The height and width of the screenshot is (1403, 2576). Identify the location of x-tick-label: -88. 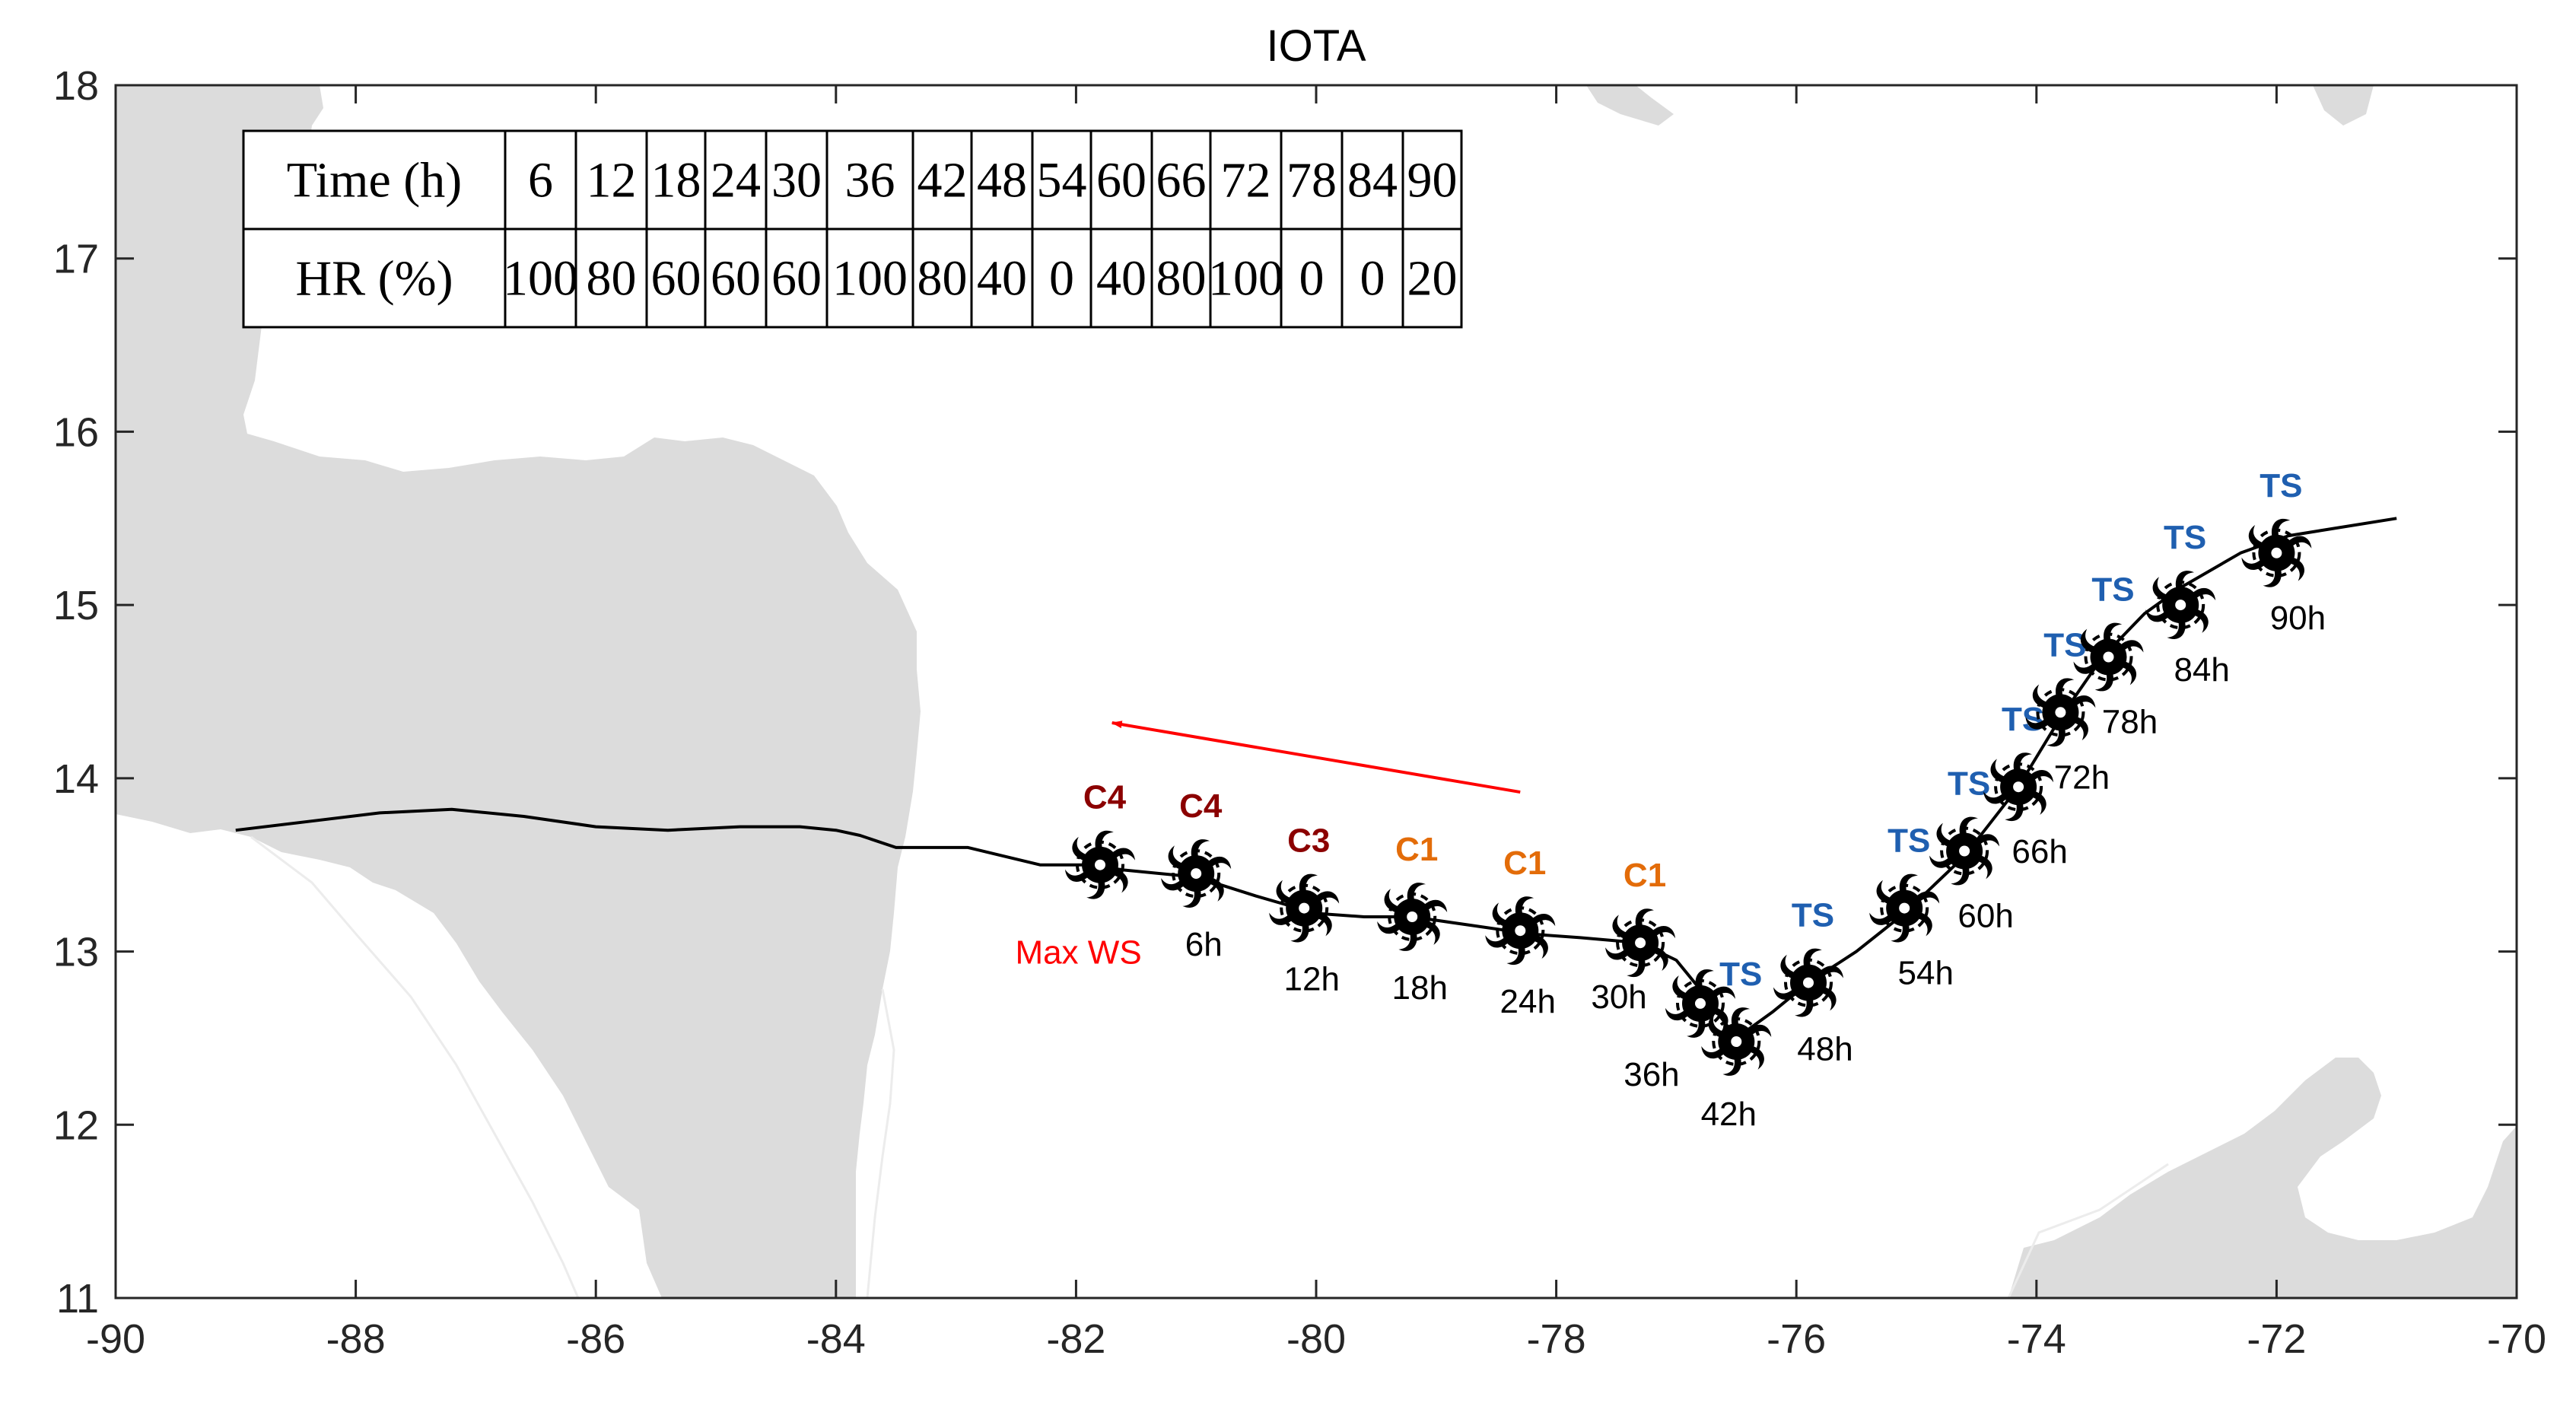
(356, 1339).